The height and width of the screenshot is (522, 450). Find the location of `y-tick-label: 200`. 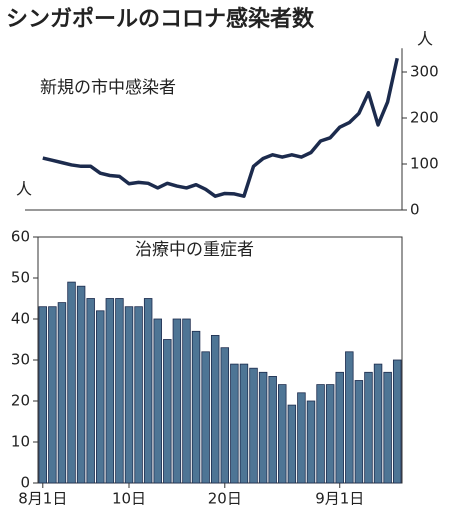

y-tick-label: 200 is located at coordinates (424, 118).